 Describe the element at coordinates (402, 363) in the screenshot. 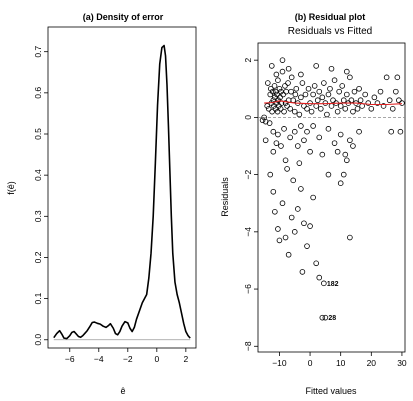

I see `residual-x-tick-label: 30` at that location.